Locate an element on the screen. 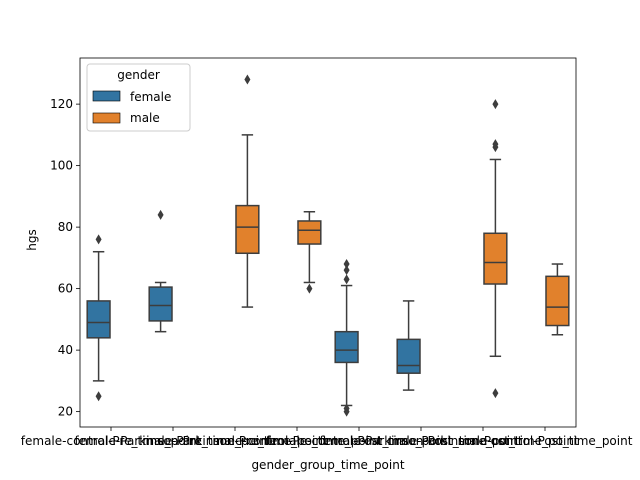 Image resolution: width=640 pixels, height=480 pixels. x-tick-label: female-control-Pre_time_point is located at coordinates (111, 441).